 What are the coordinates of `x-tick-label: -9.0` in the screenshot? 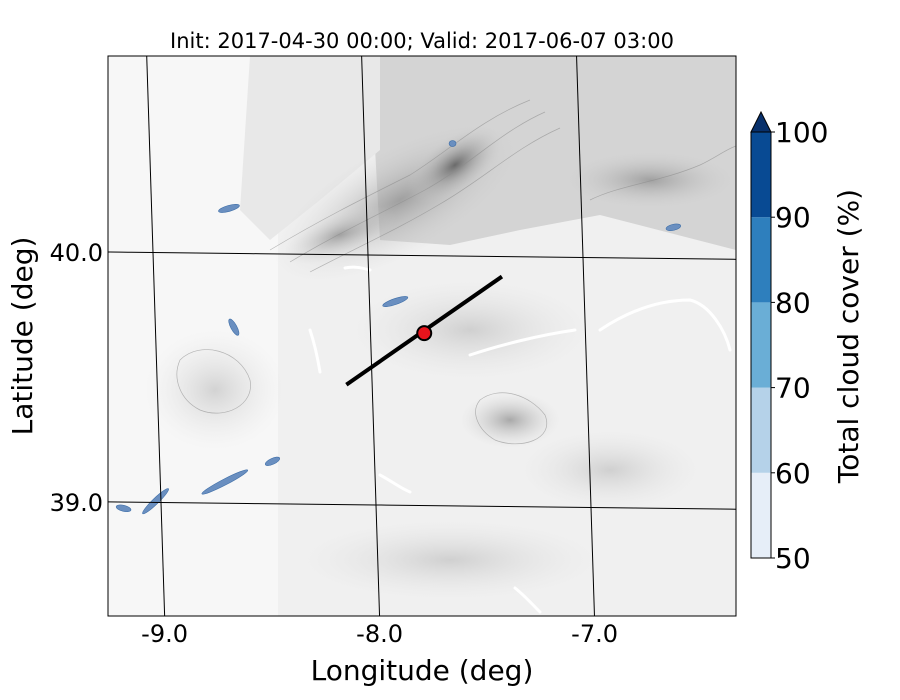 It's located at (164, 634).